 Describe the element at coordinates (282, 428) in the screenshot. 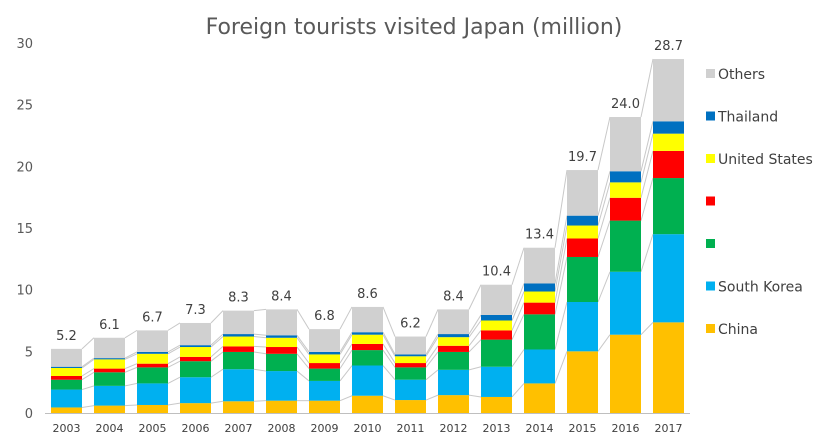

I see `x-tick-label: 2008` at that location.